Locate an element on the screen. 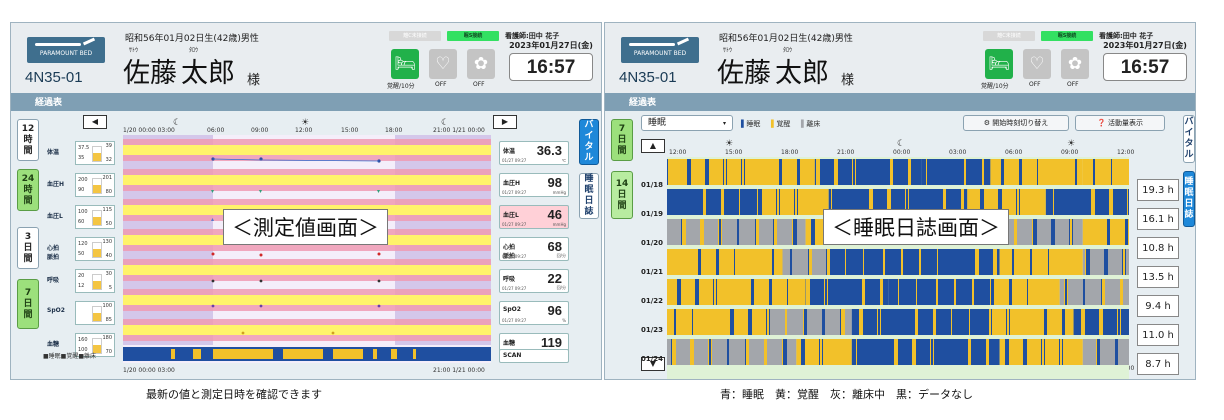 This screenshot has height=420, width=1224. scale-hi: 20 is located at coordinates (81, 276).